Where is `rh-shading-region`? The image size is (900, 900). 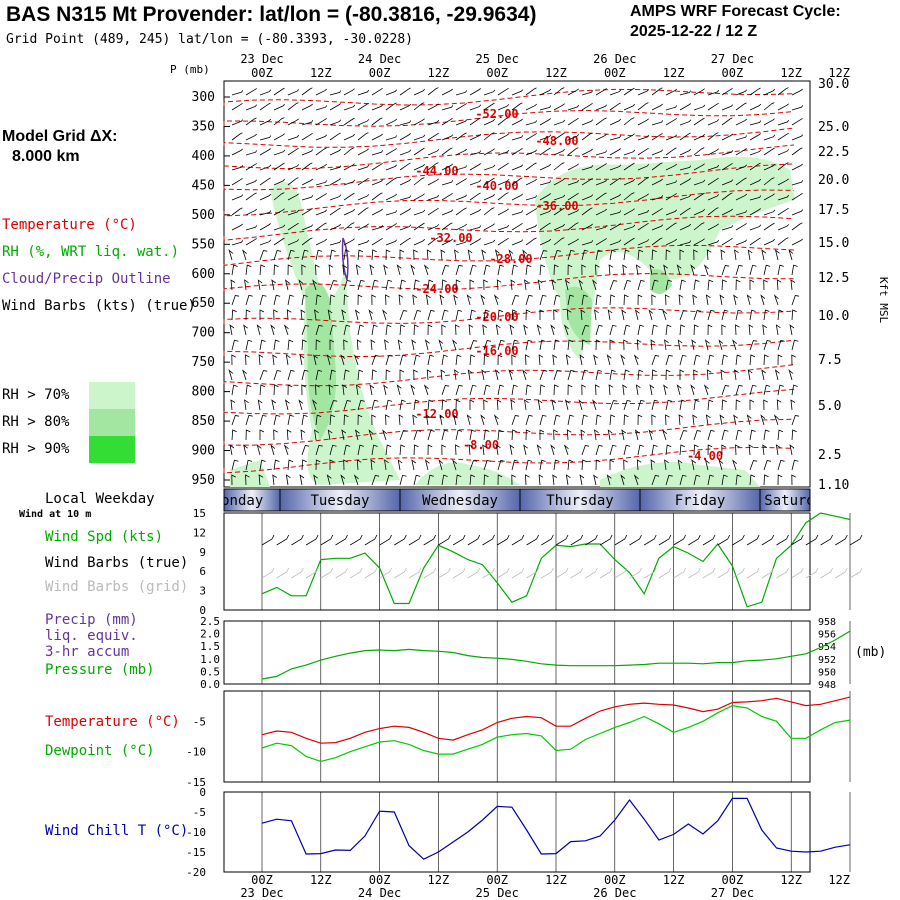
rh-shading-region is located at coordinates (665, 258).